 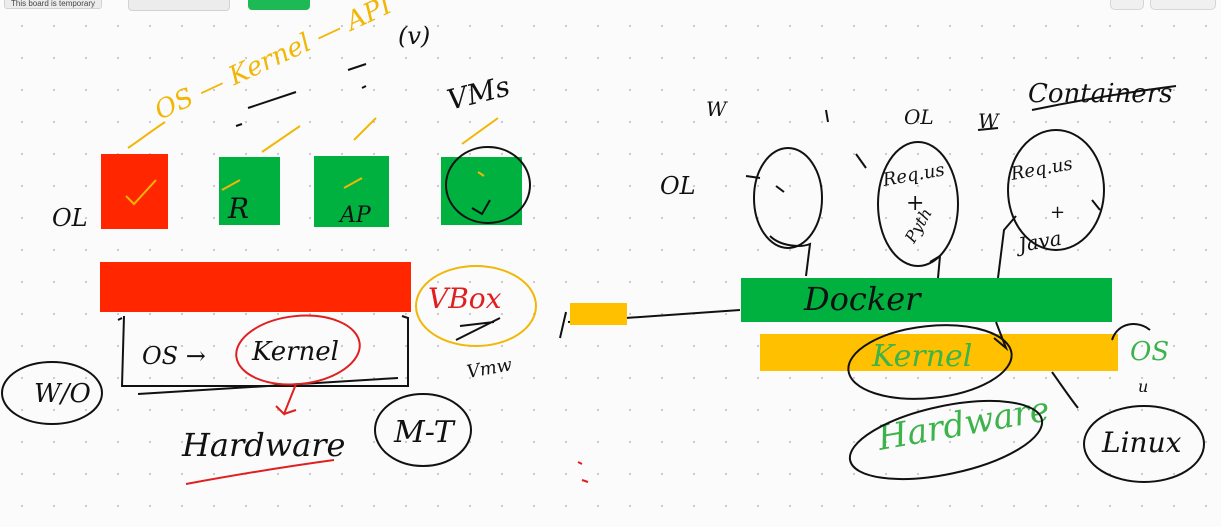 I want to click on linux-label: Linux, so click(x=1141, y=442).